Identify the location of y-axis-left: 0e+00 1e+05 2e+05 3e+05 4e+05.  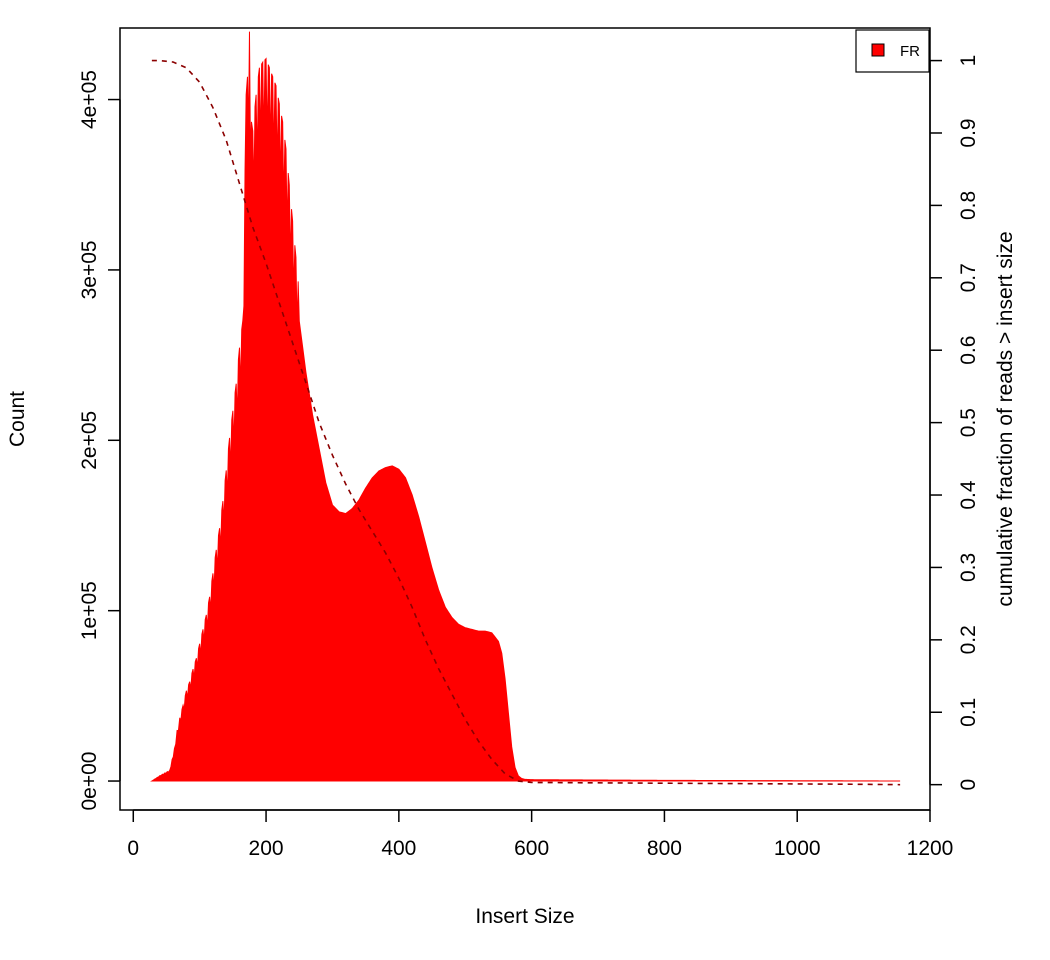
(99, 440).